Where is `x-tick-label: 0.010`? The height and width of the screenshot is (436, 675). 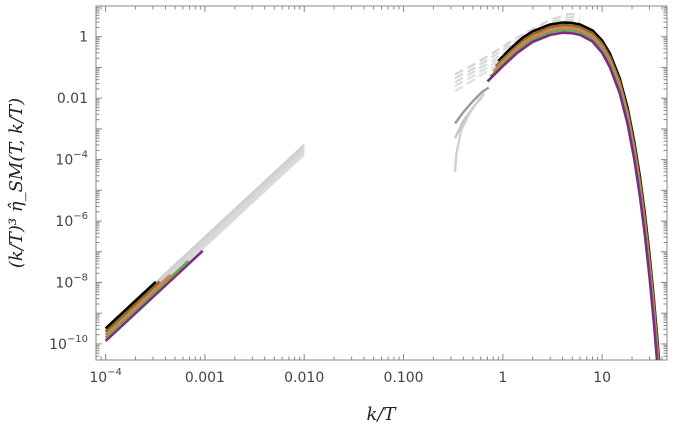 x-tick-label: 0.010 is located at coordinates (304, 378).